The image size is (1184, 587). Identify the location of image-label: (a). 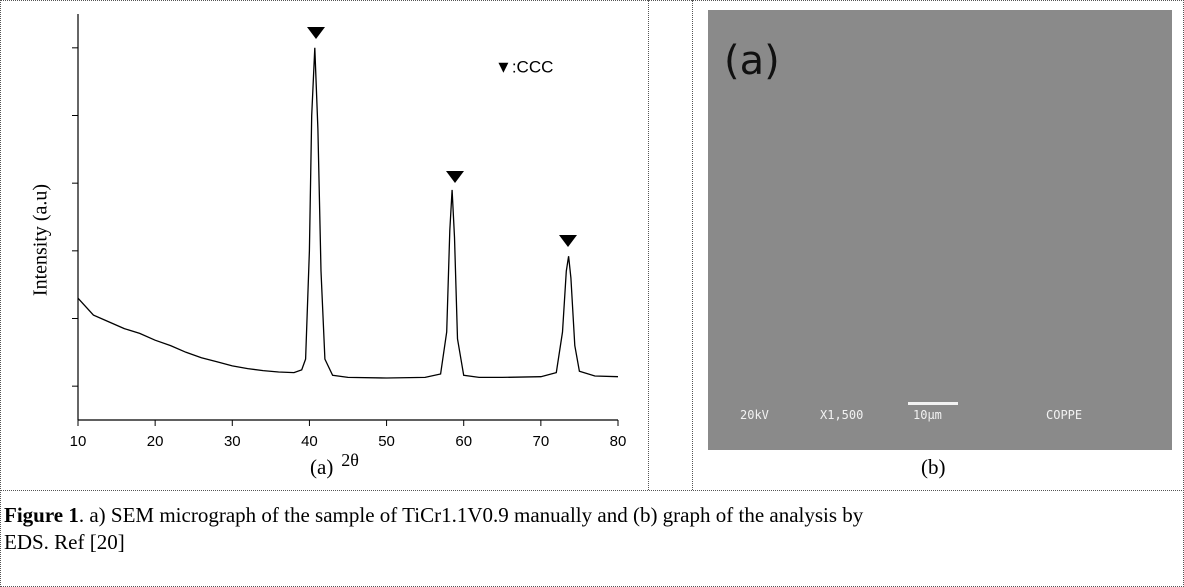
(752, 61).